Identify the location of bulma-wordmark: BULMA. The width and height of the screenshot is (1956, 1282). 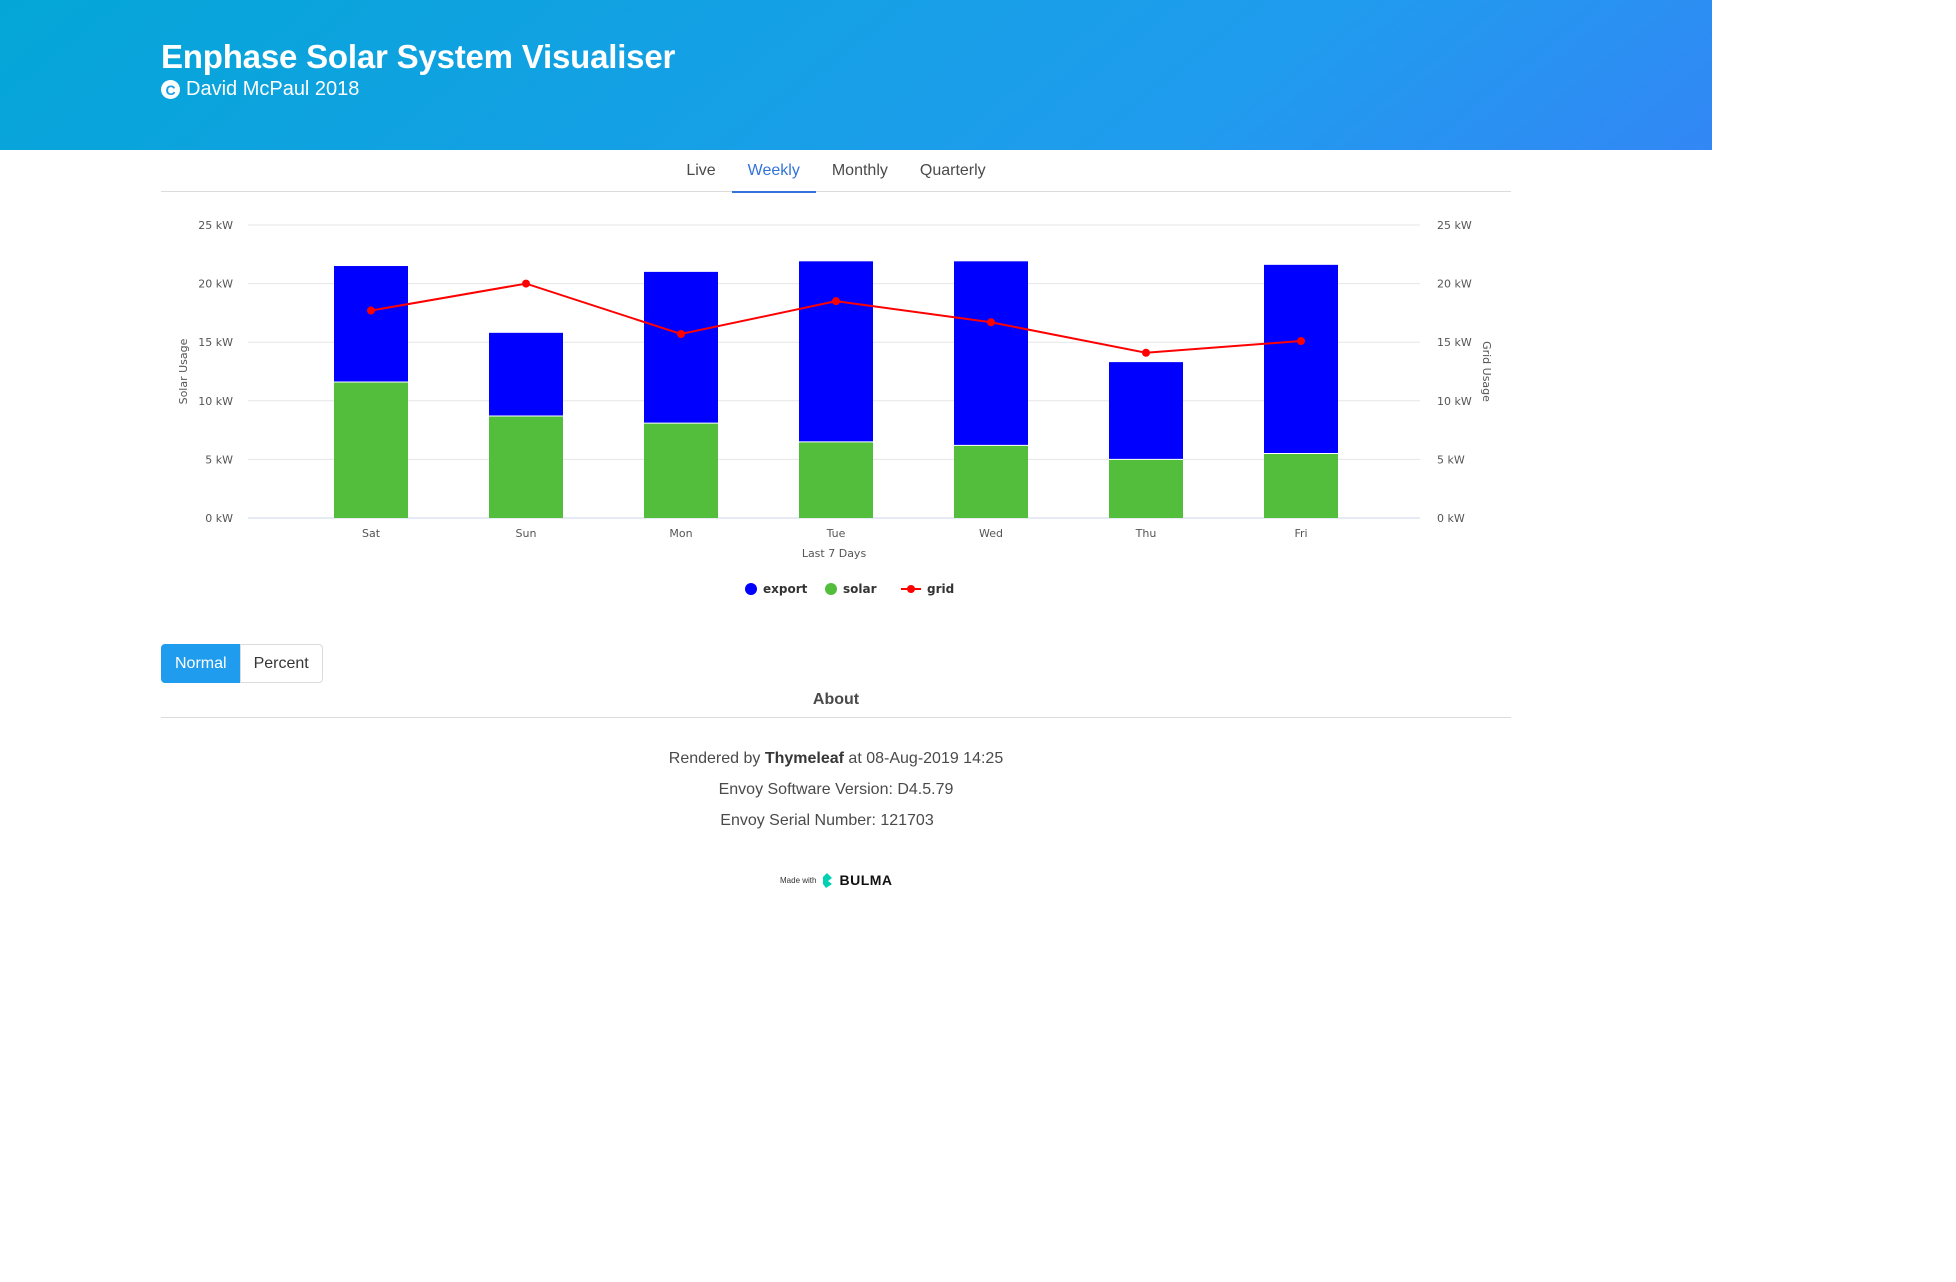
(866, 880).